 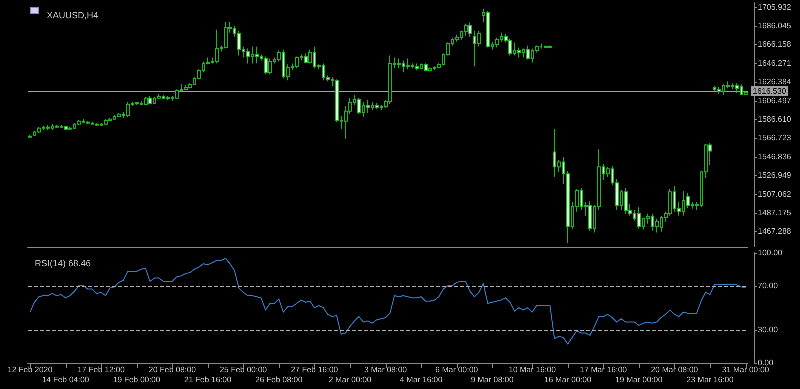 I want to click on y-tick-label: 1507.062, so click(x=775, y=194).